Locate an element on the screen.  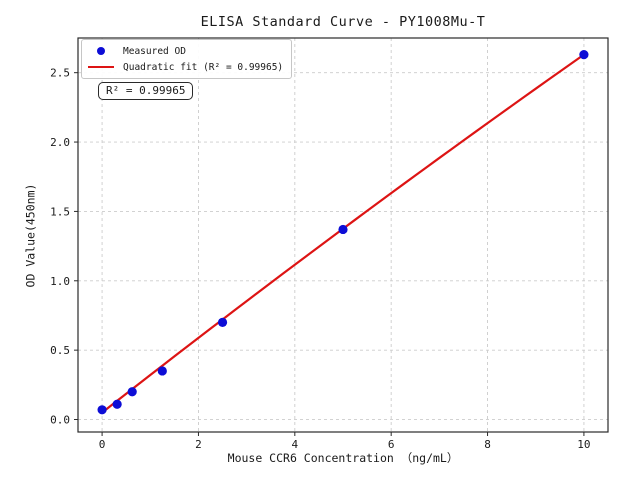
y-tick-label: 1.5 is located at coordinates (60, 211).